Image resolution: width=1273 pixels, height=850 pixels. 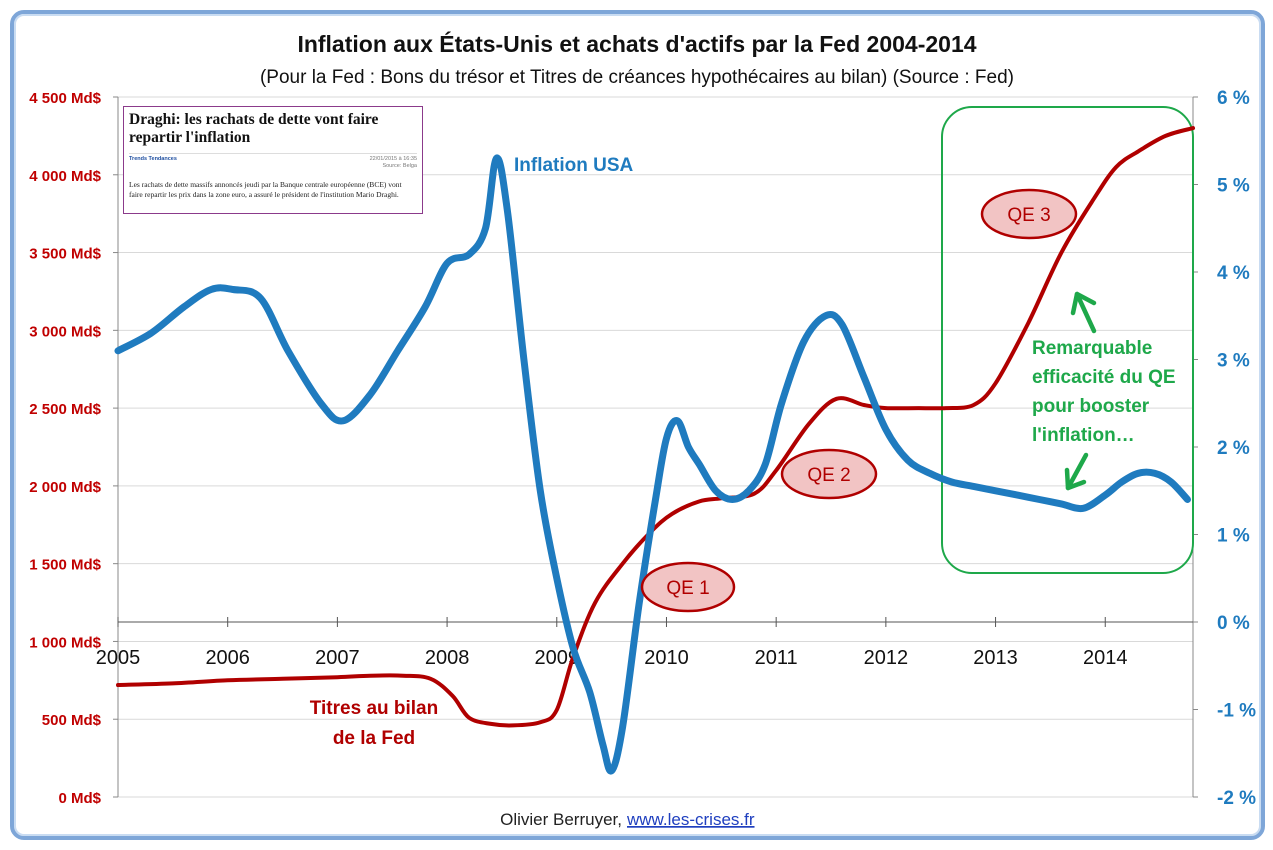 I want to click on remark-line-3: pour booster, so click(x=1091, y=406).